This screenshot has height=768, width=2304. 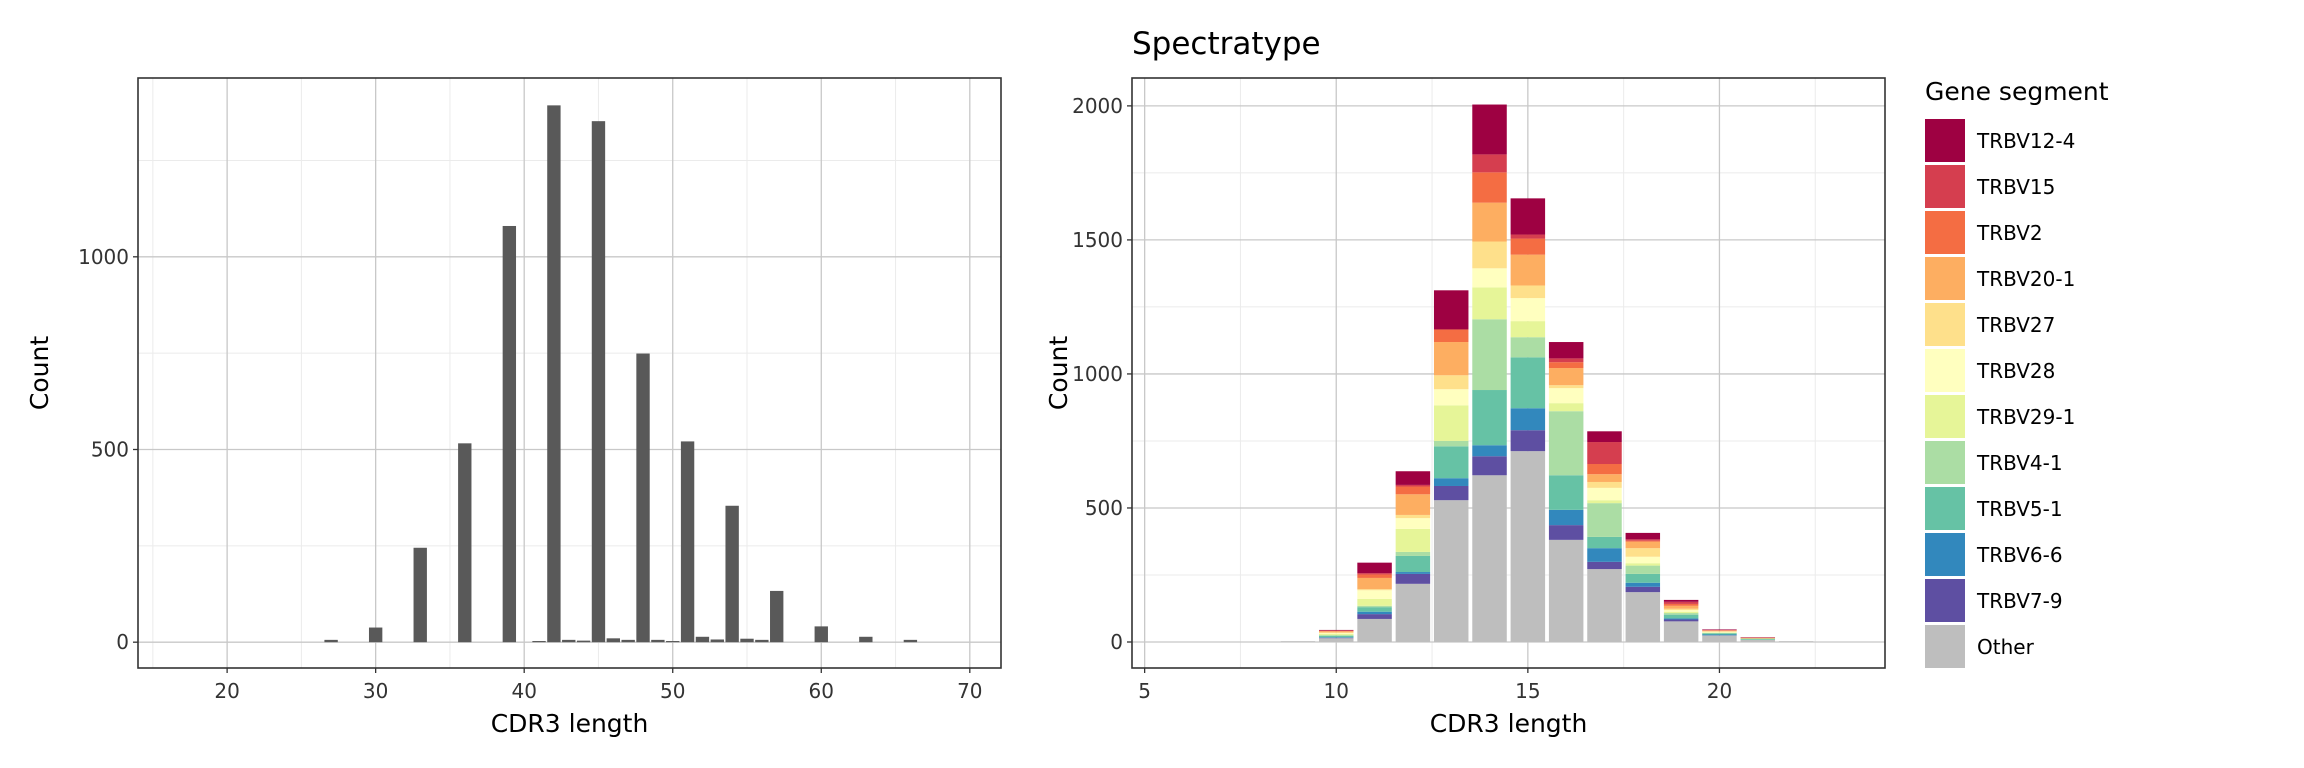 I want to click on x-tick-label: 50, so click(x=672, y=691).